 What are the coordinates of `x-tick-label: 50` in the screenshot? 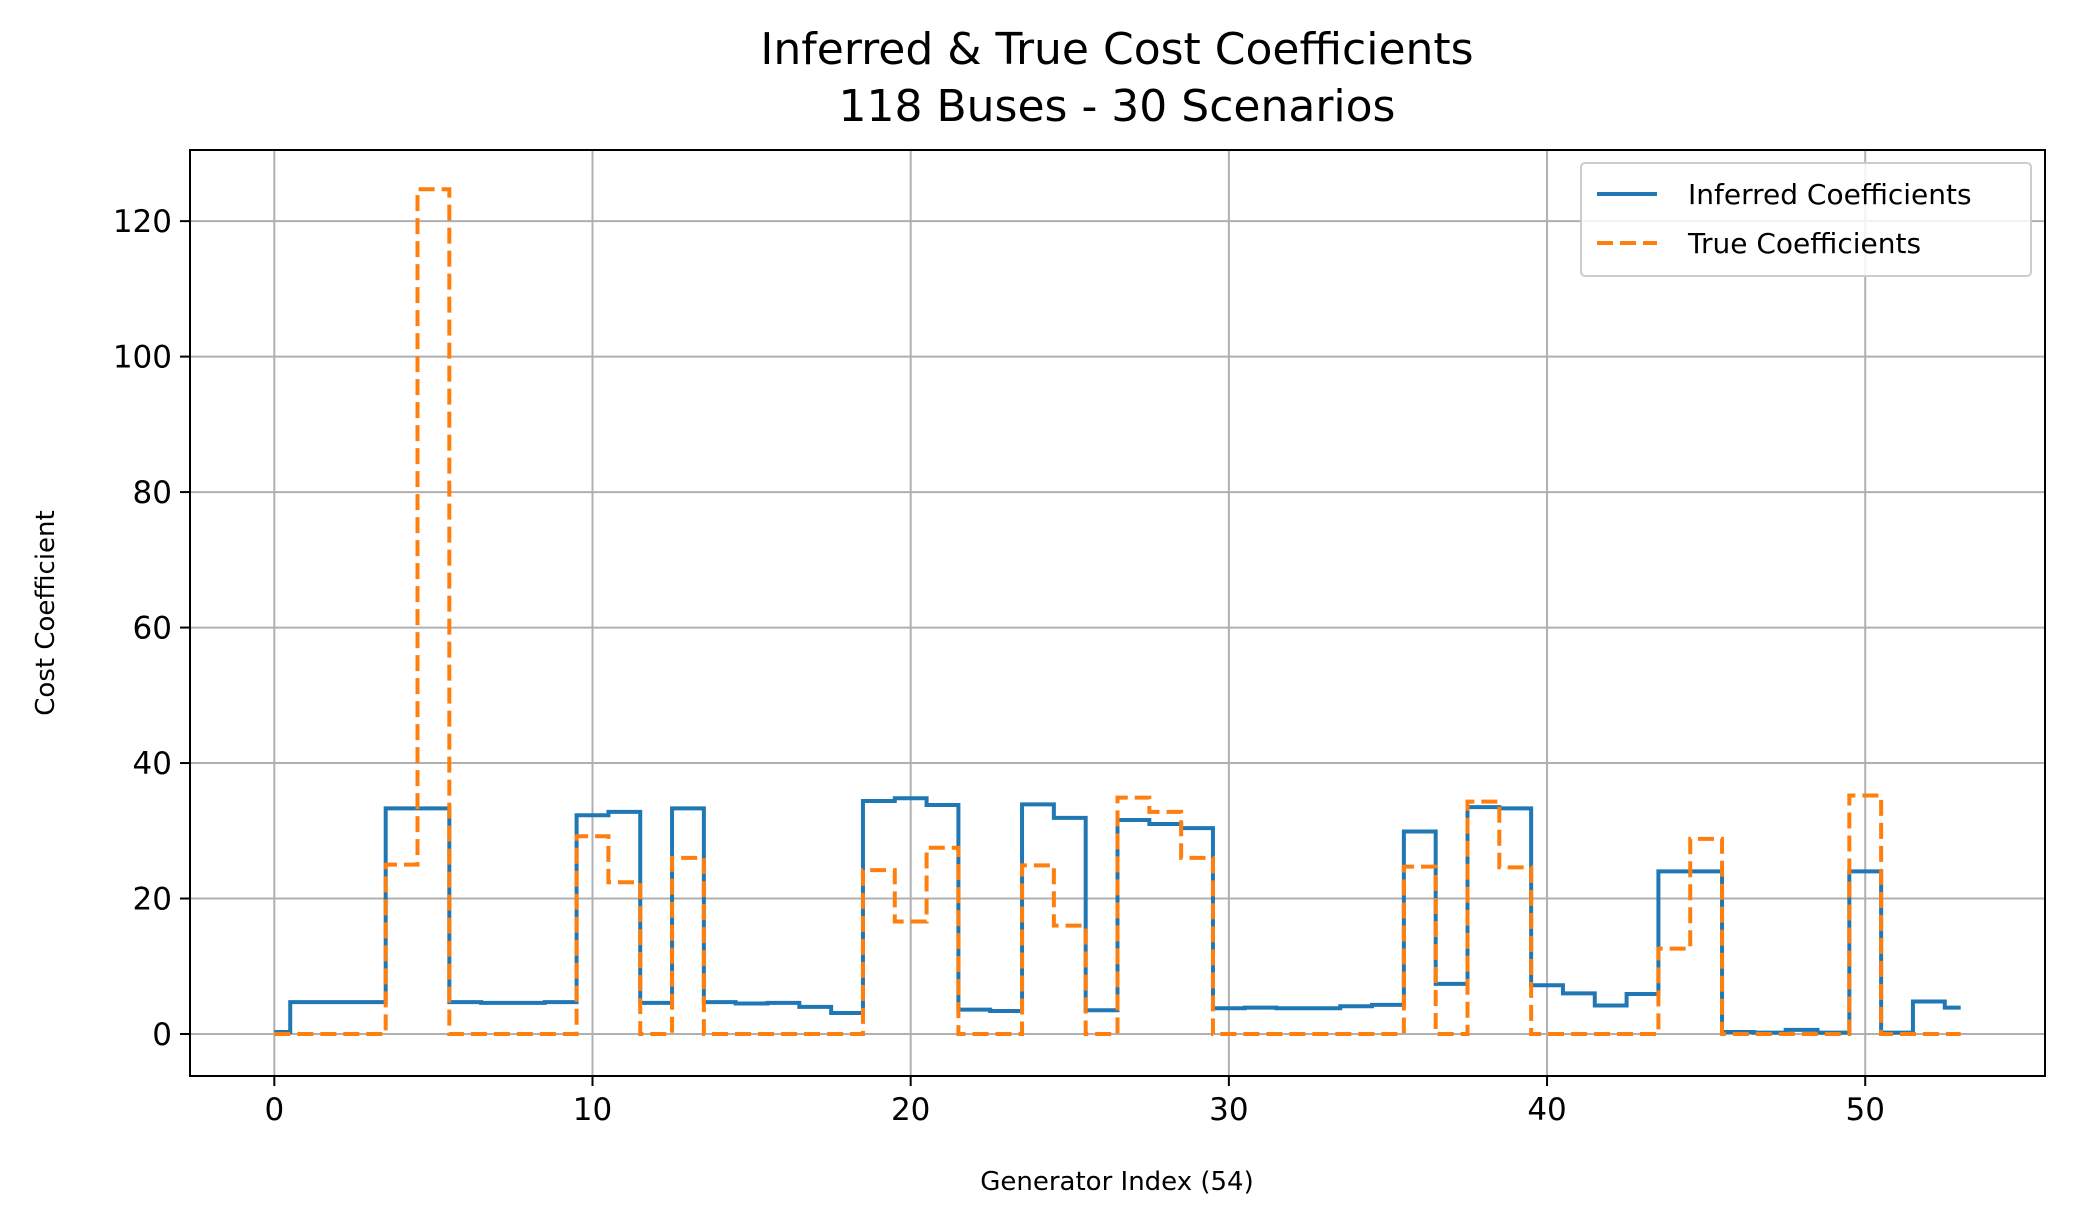 It's located at (1865, 1110).